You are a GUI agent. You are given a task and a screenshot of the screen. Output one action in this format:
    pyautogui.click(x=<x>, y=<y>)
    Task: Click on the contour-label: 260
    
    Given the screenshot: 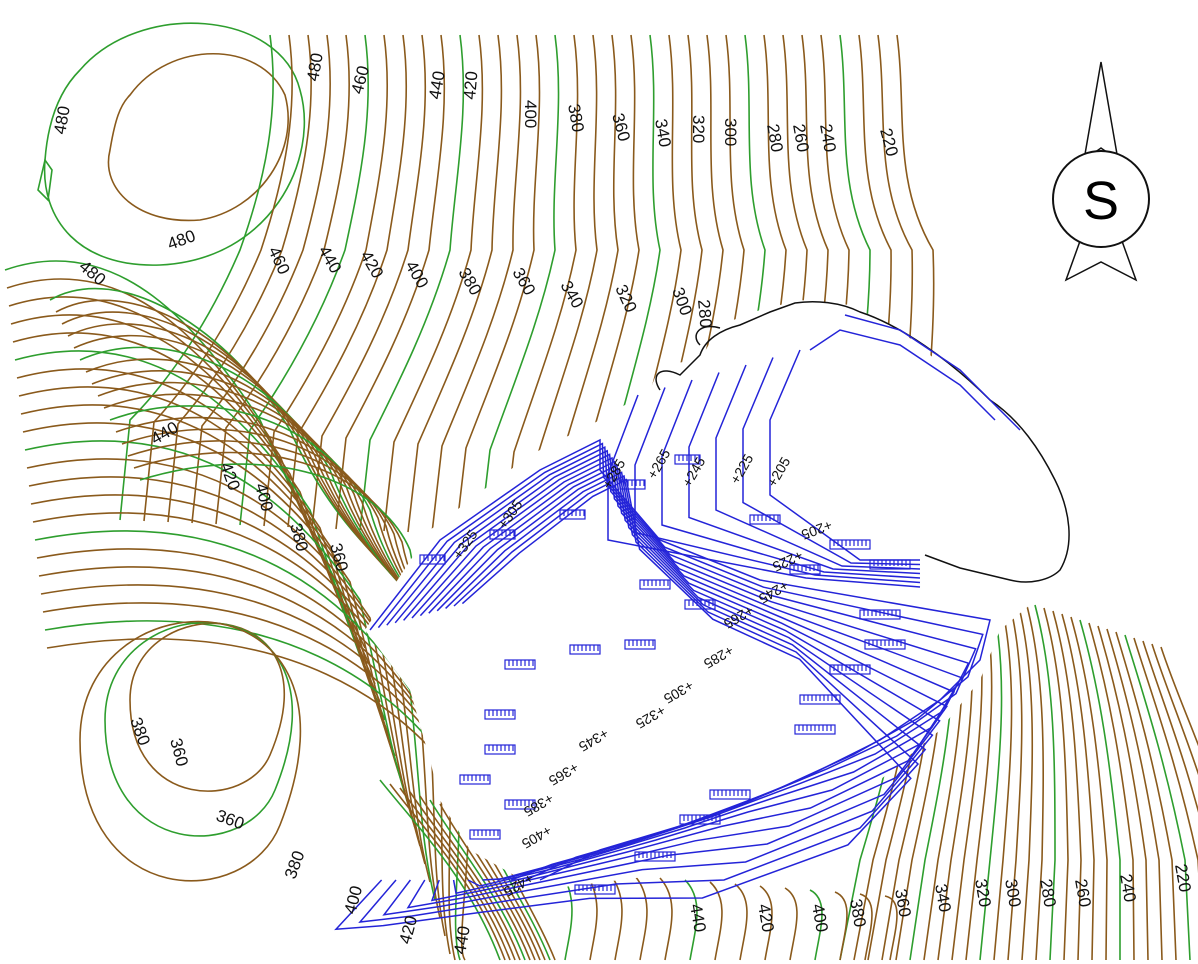 What is the action you would take?
    pyautogui.click(x=801, y=137)
    